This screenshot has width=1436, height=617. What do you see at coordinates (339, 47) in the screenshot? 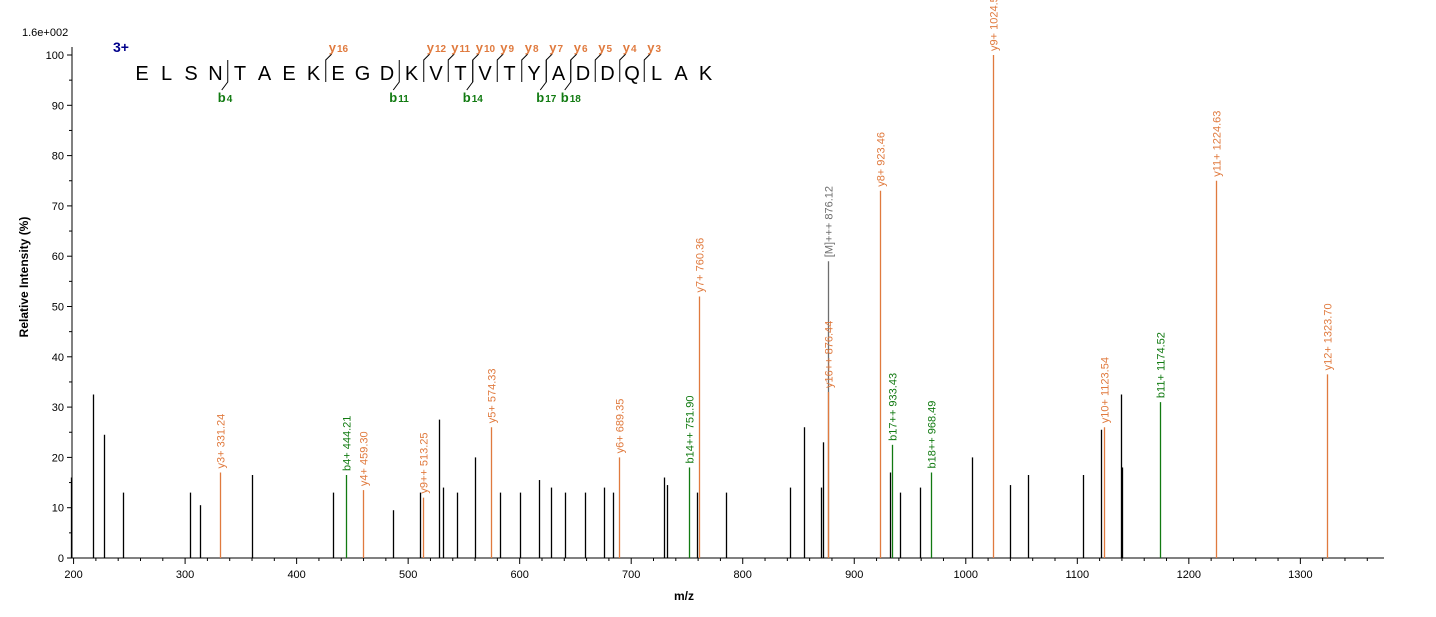
I see `y-fragment-label: y16` at bounding box center [339, 47].